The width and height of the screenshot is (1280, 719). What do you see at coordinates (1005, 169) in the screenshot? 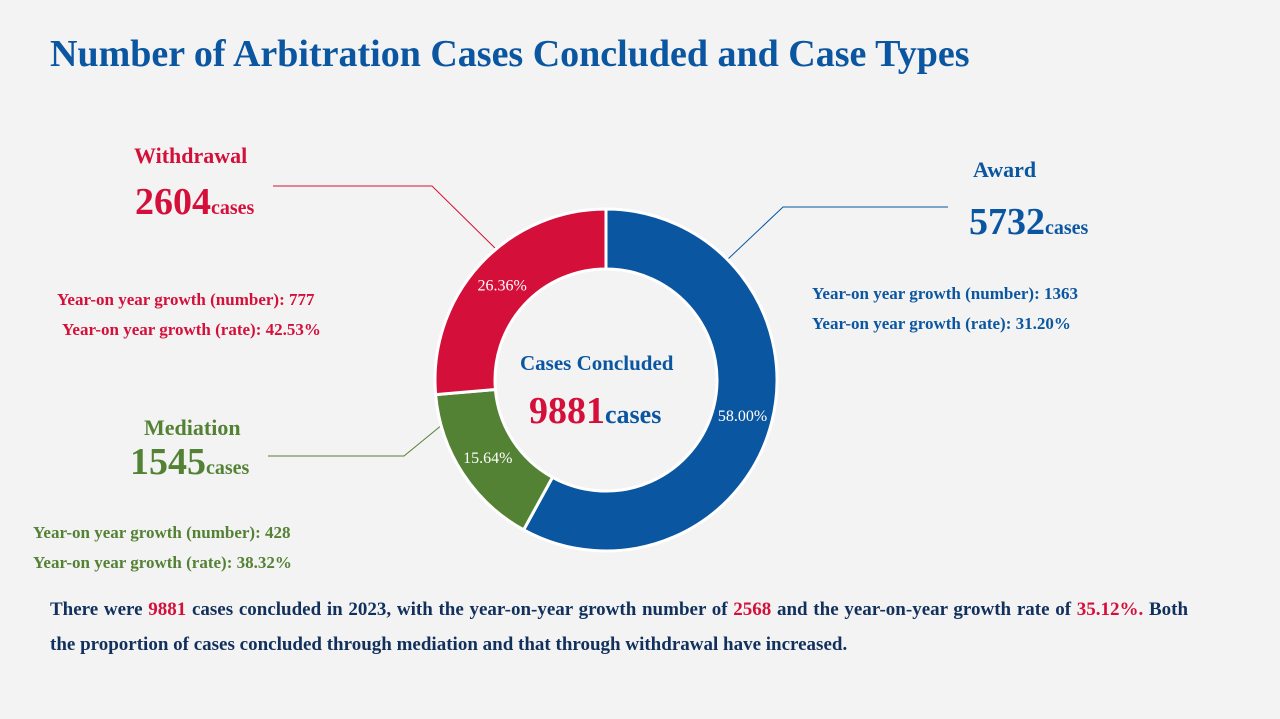
I see `award-name: Award` at bounding box center [1005, 169].